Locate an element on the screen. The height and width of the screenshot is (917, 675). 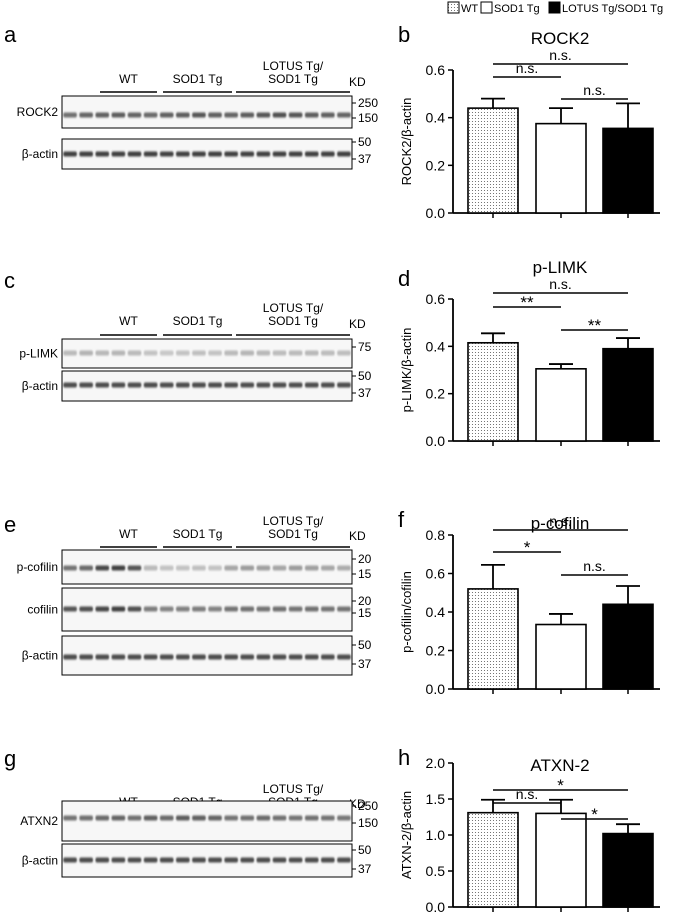
kd-label: KD is located at coordinates (357, 536).